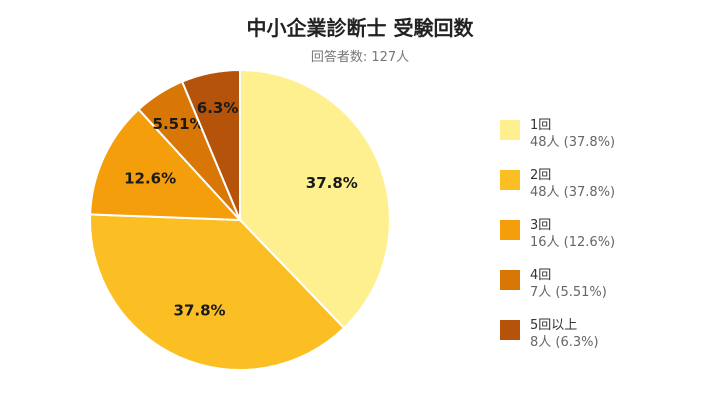 The image size is (720, 400). Describe the element at coordinates (360, 57) in the screenshot. I see `chart-subtitle: 回答者数: 127人` at that location.